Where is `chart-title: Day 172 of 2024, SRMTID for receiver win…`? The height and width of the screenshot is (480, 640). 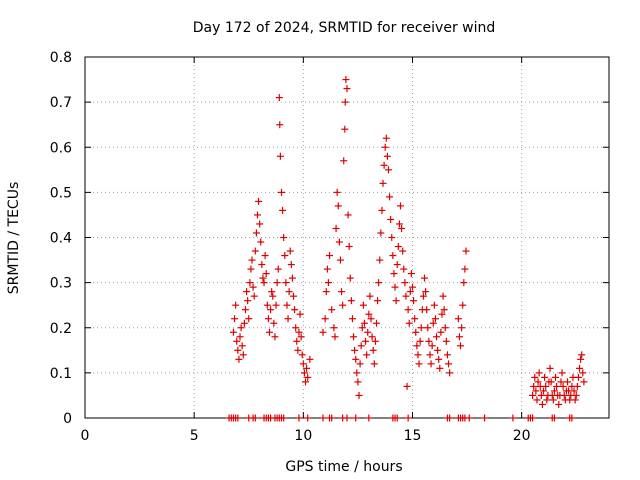 chart-title: Day 172 of 2024, SRMTID for receiver win… is located at coordinates (344, 28).